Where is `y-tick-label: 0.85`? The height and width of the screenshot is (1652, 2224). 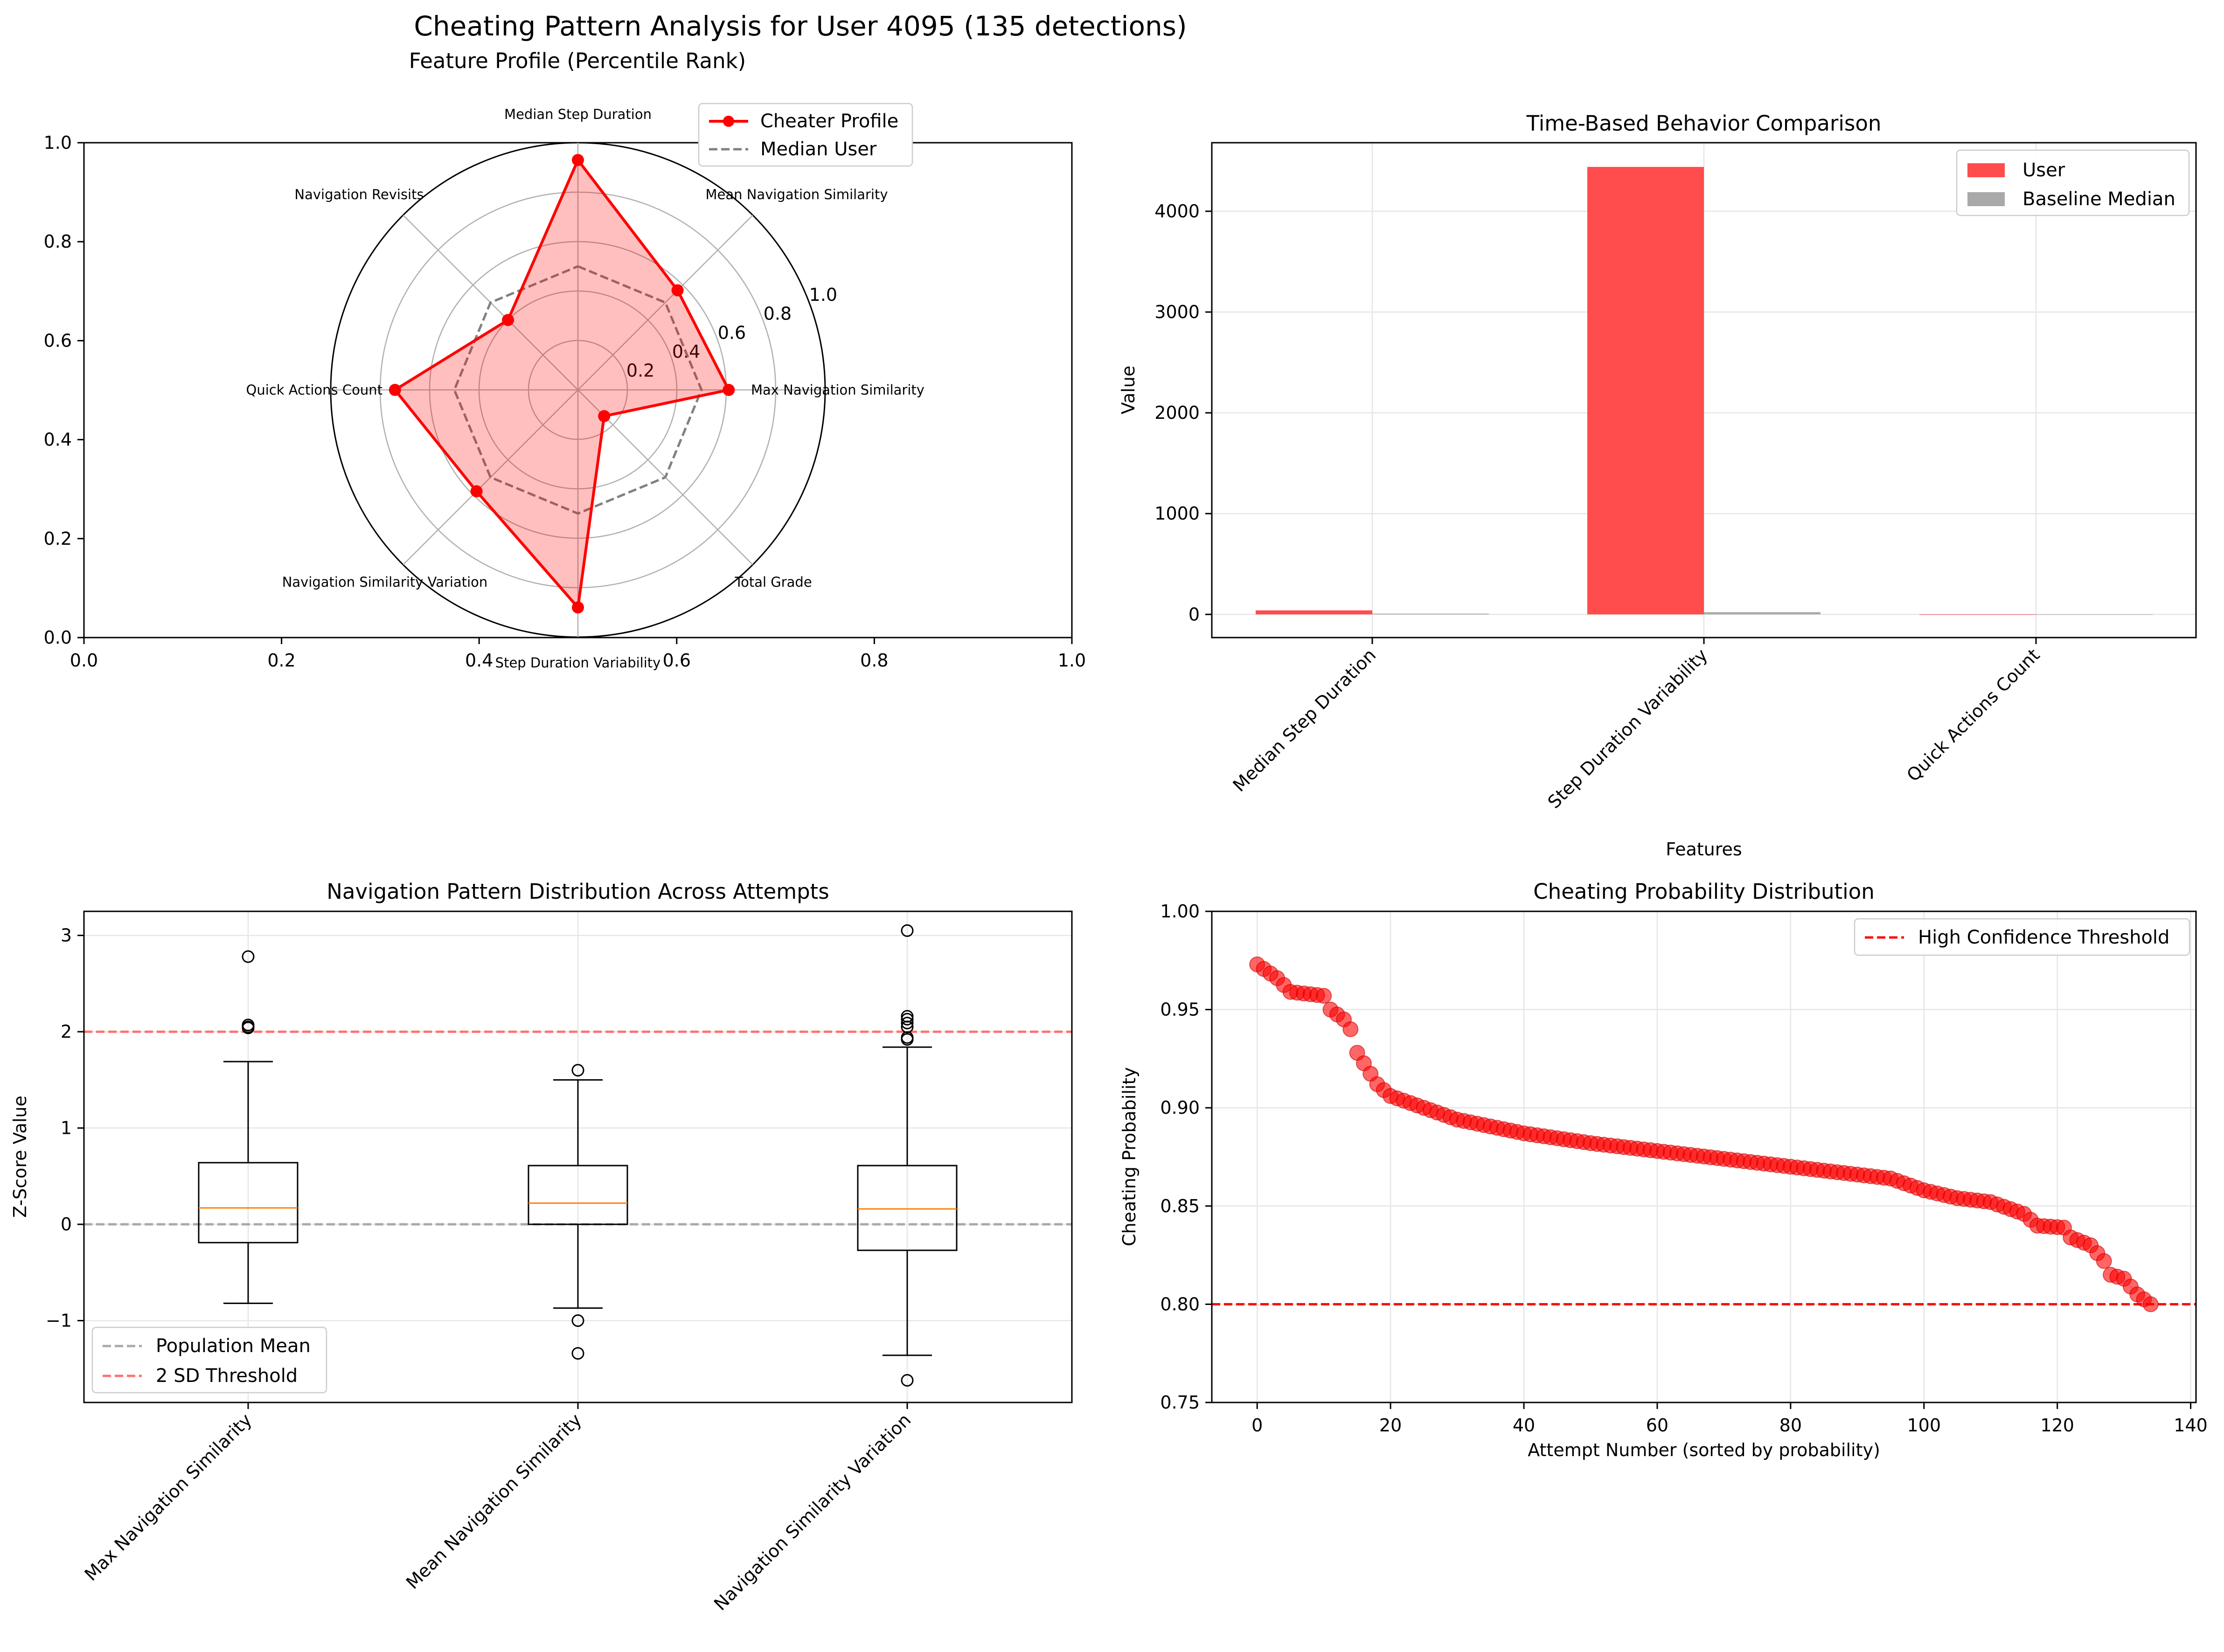 y-tick-label: 0.85 is located at coordinates (1180, 1206).